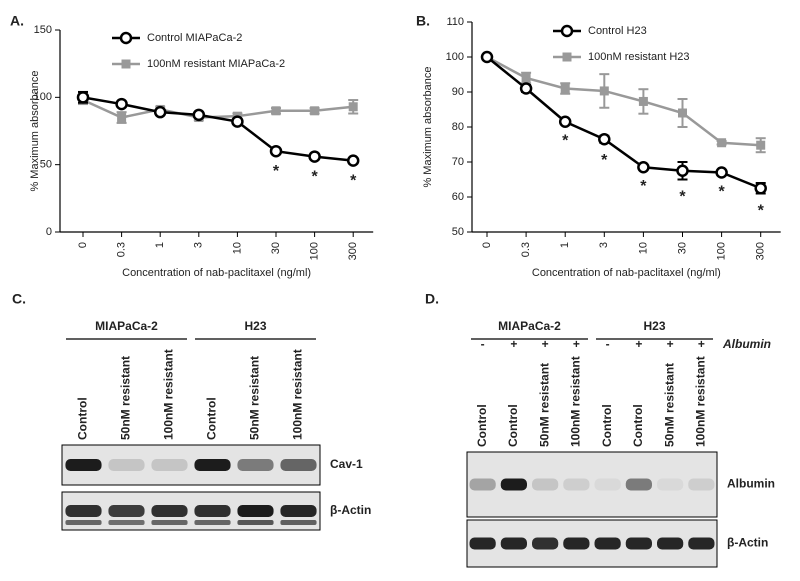 This screenshot has width=800, height=581. What do you see at coordinates (458, 92) in the screenshot?
I see `y-tick-label: 90` at bounding box center [458, 92].